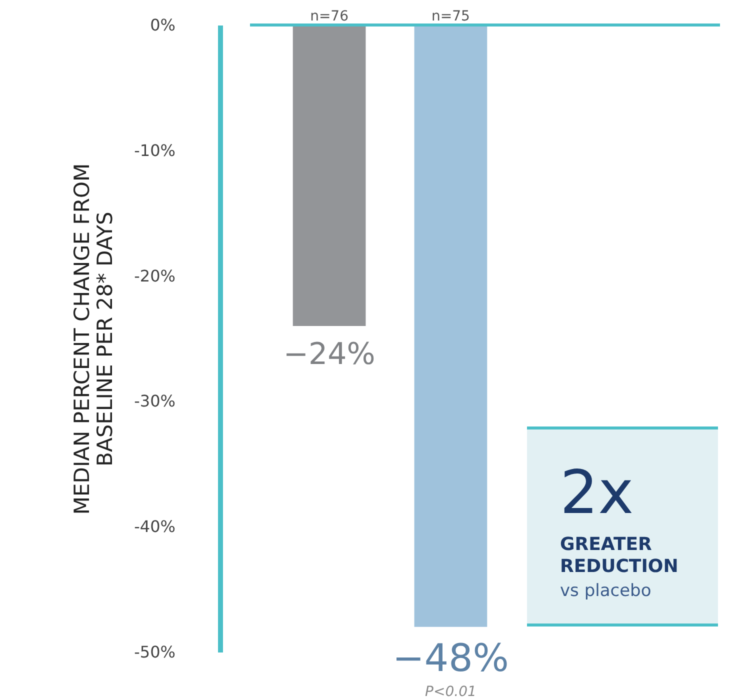 This screenshot has height=699, width=750. Describe the element at coordinates (450, 691) in the screenshot. I see `text: P<0.01` at that location.